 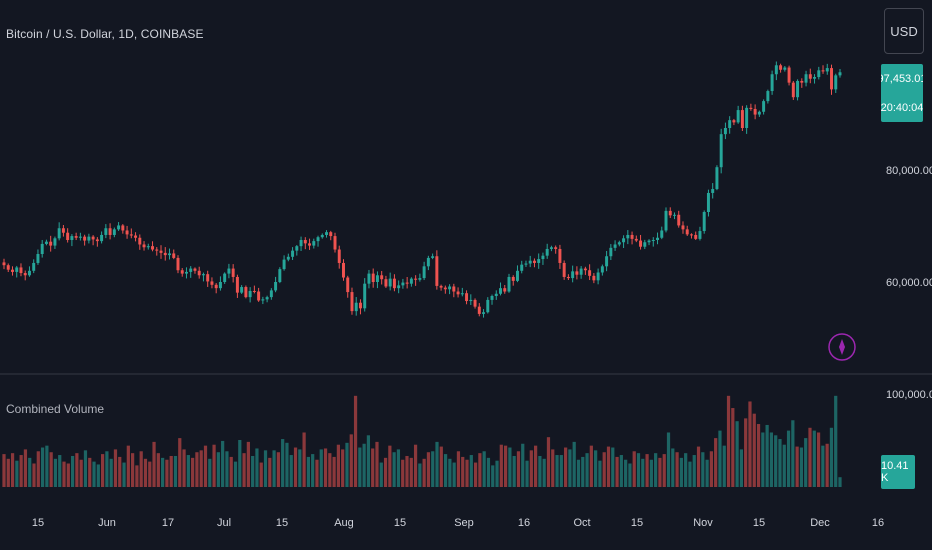 I want to click on y-tick-label: 60,000.00, so click(x=909, y=283).